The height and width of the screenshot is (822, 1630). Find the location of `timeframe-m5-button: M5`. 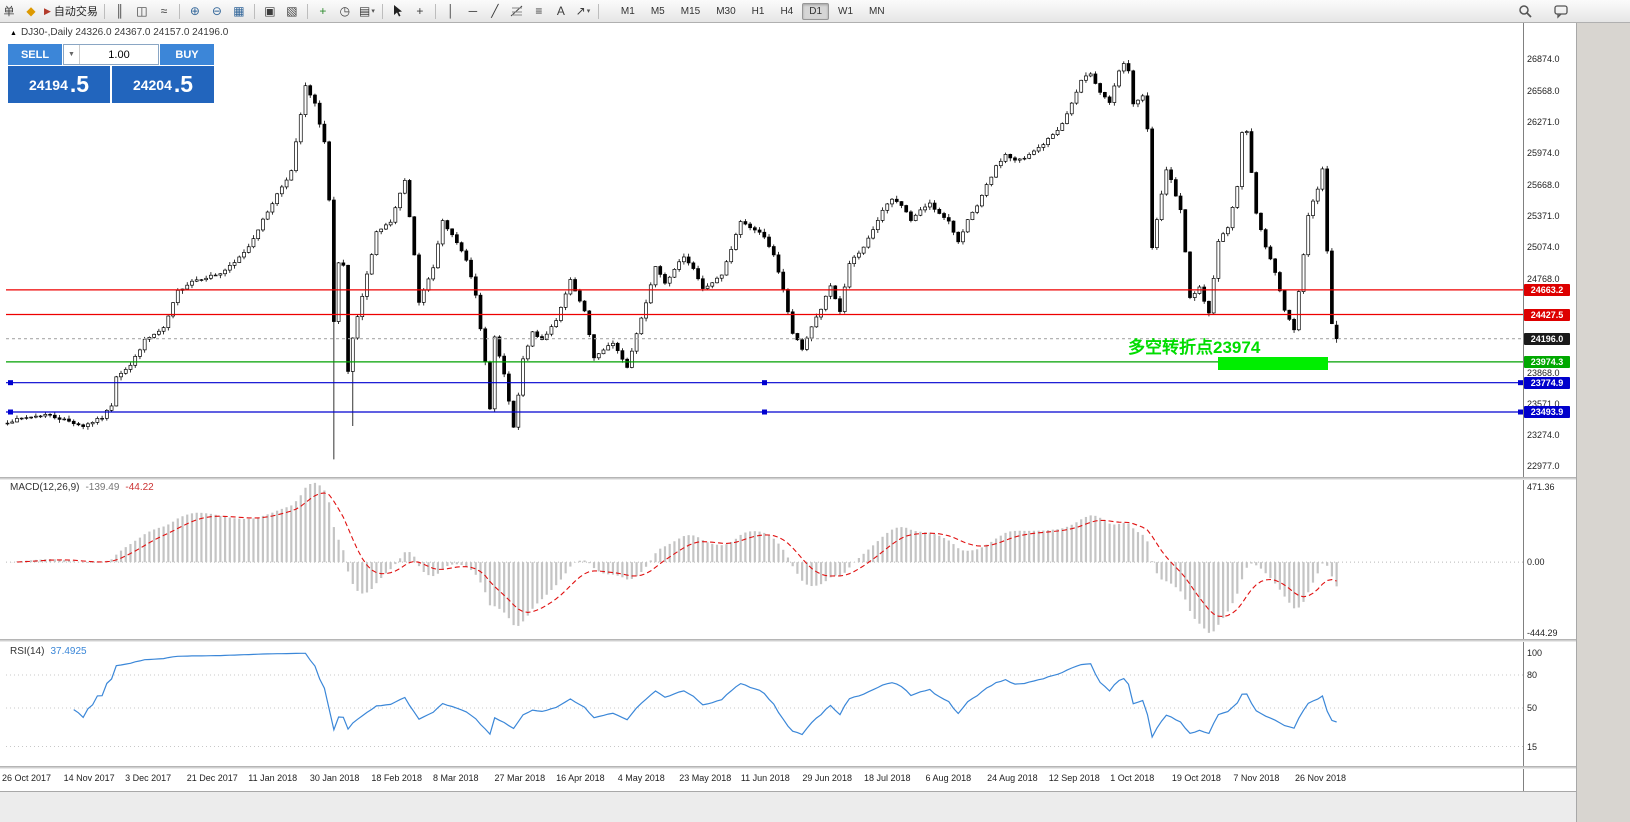

timeframe-m5-button: M5 is located at coordinates (657, 11).